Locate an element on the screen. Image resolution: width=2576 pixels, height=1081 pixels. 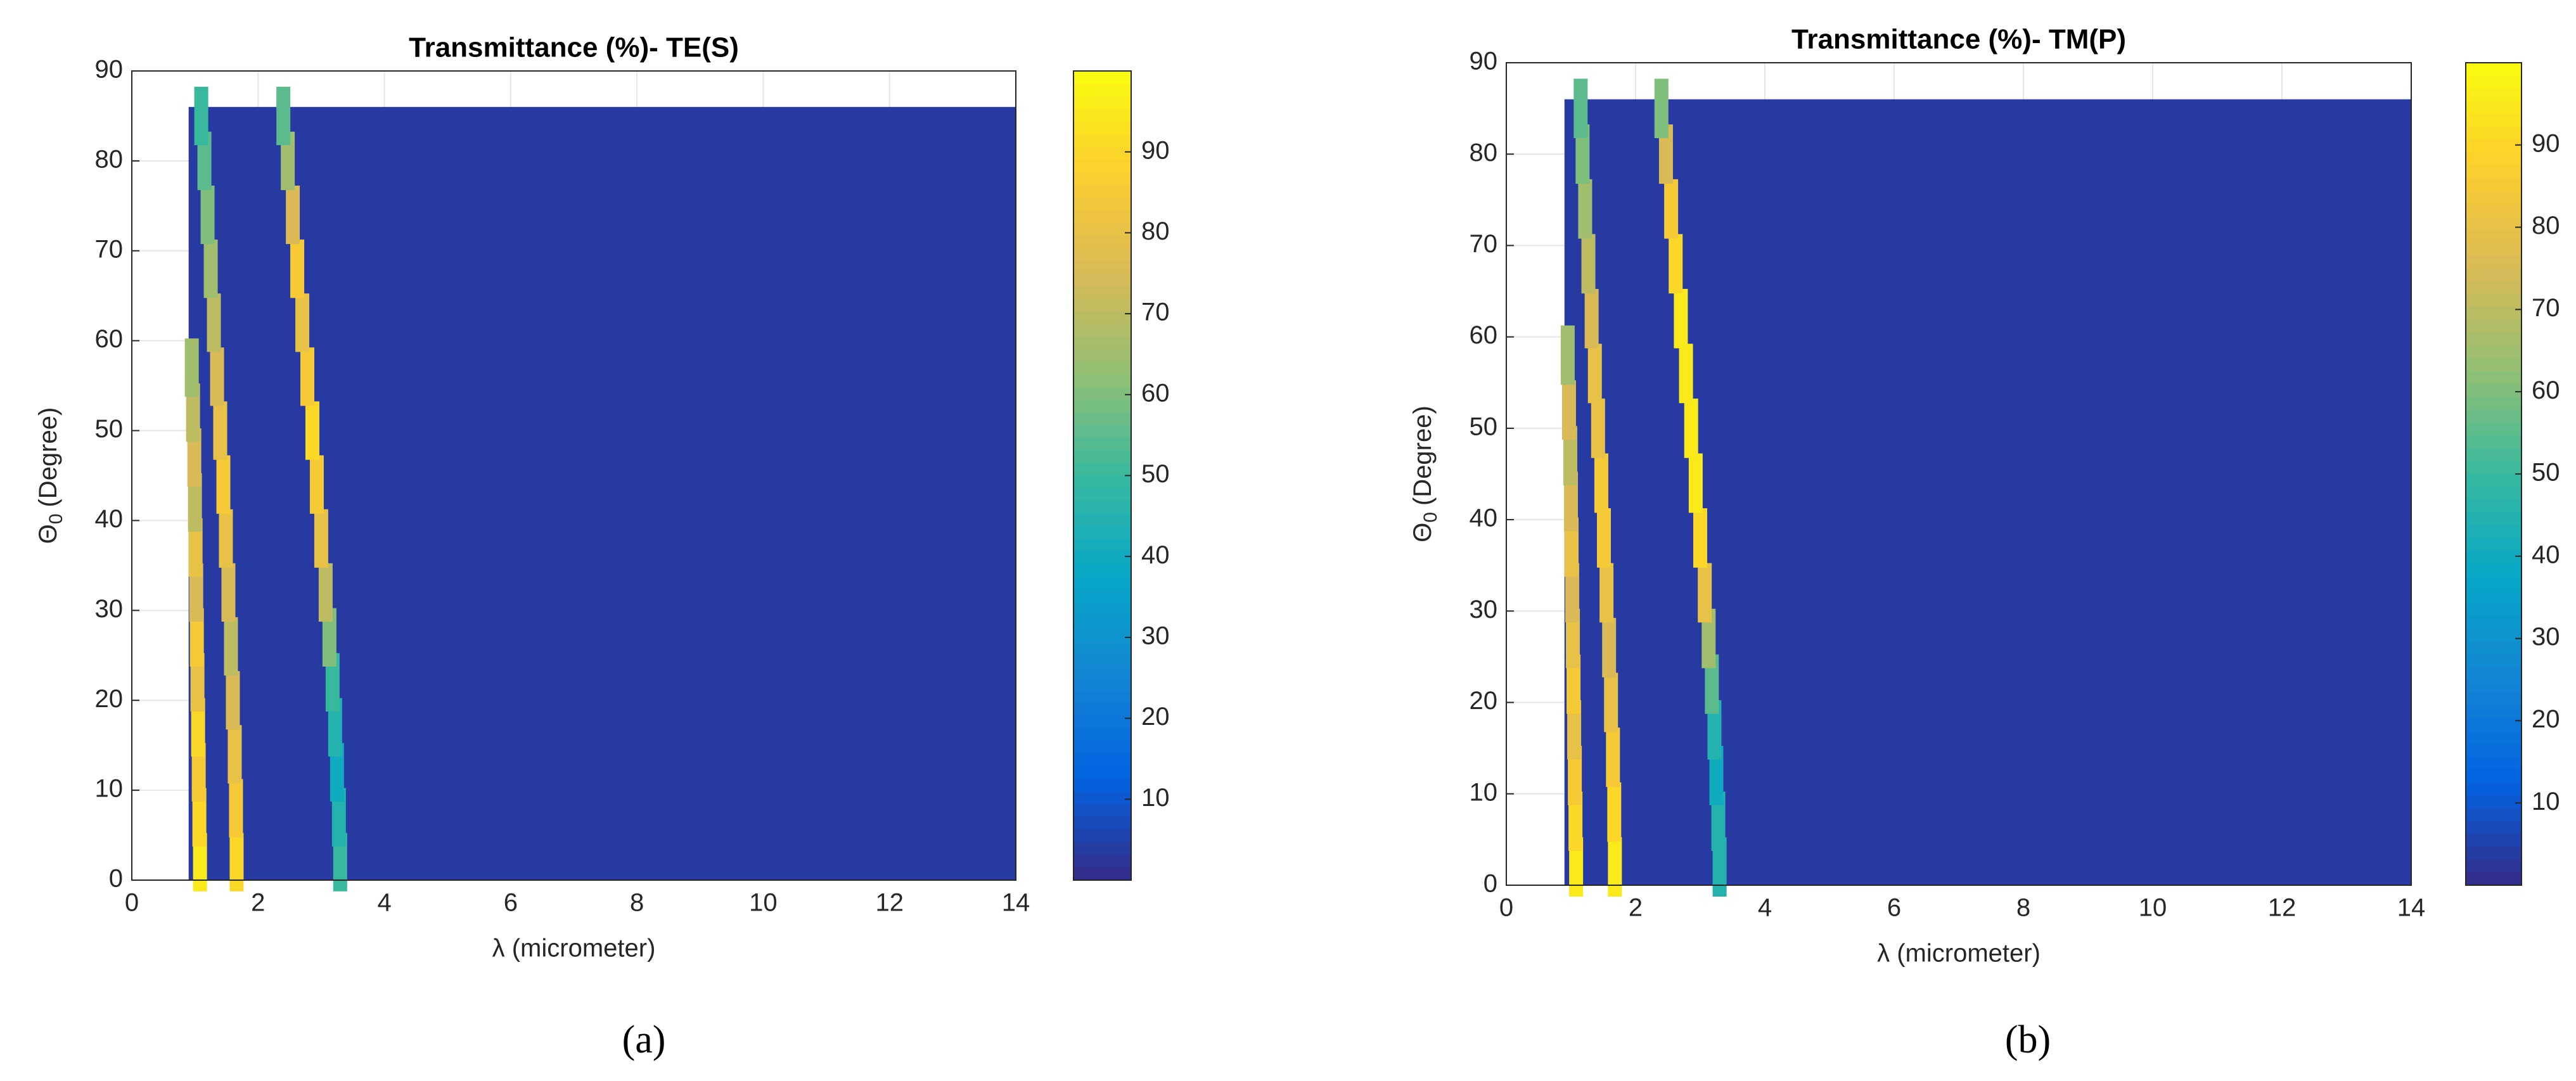
y-tick-label: 70 is located at coordinates (109, 249).